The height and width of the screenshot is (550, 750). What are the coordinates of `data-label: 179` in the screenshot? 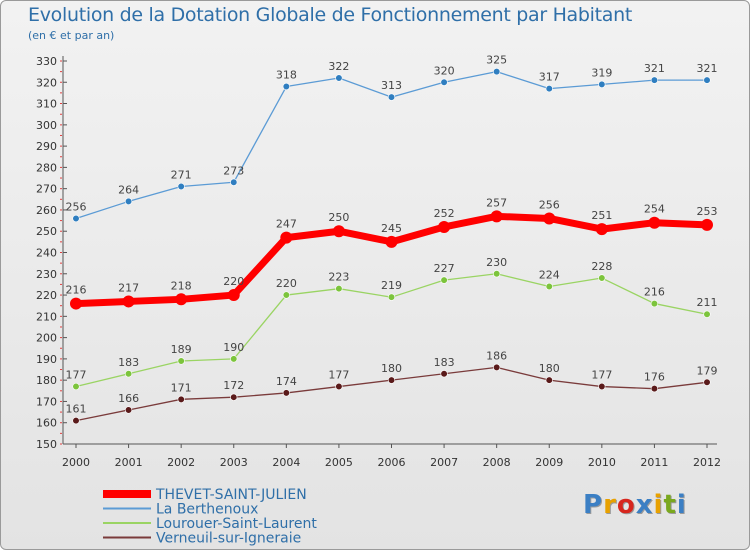 It's located at (707, 370).